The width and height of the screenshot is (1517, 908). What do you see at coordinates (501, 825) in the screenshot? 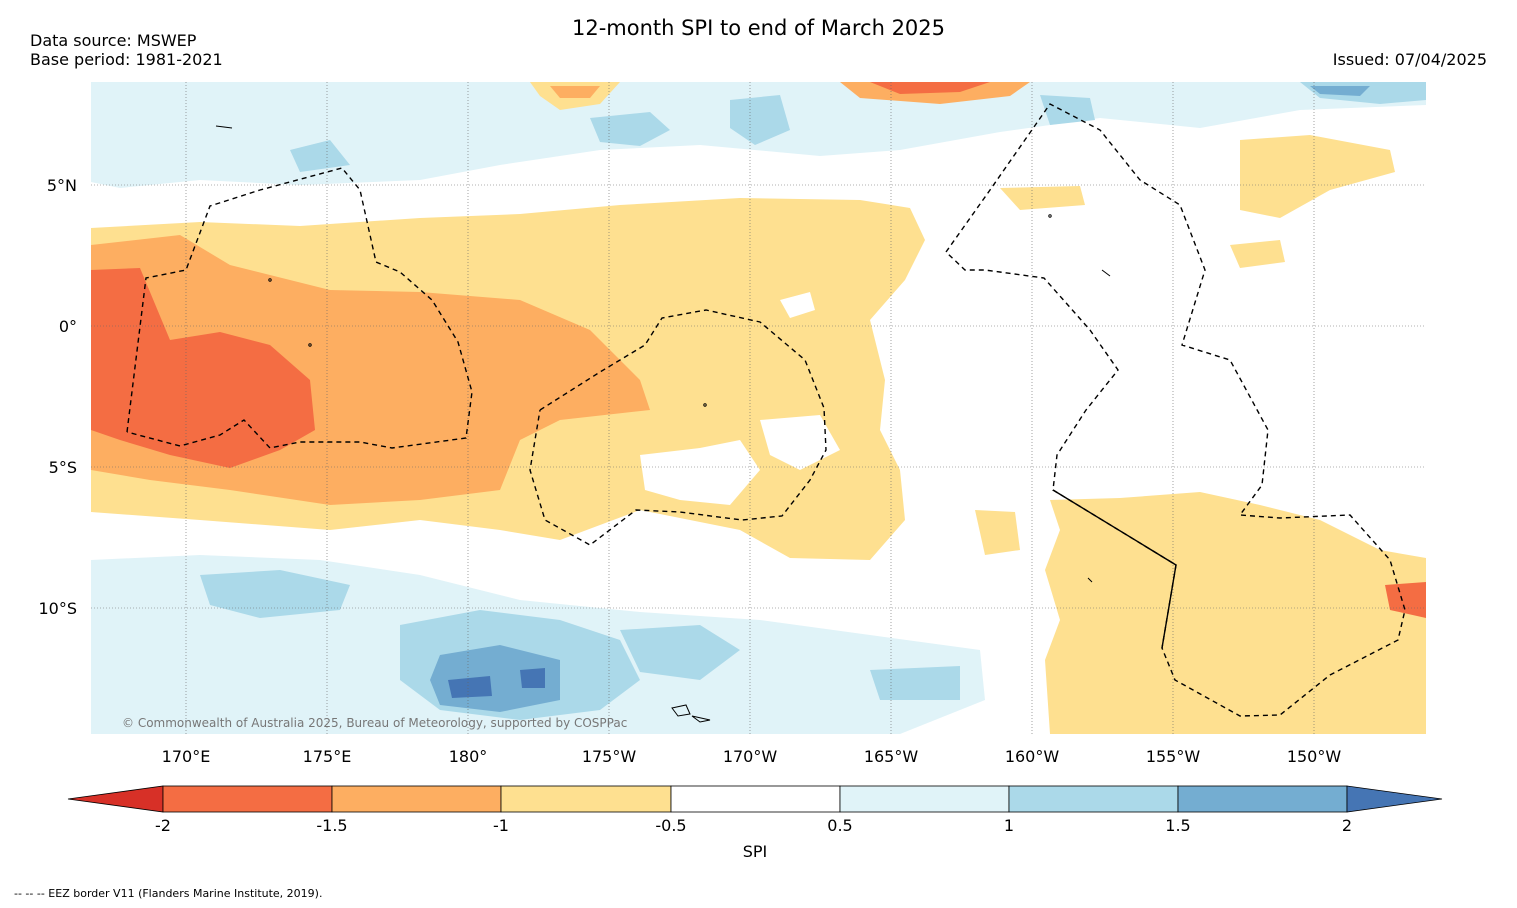
I see `colorbar-tick: -1` at bounding box center [501, 825].